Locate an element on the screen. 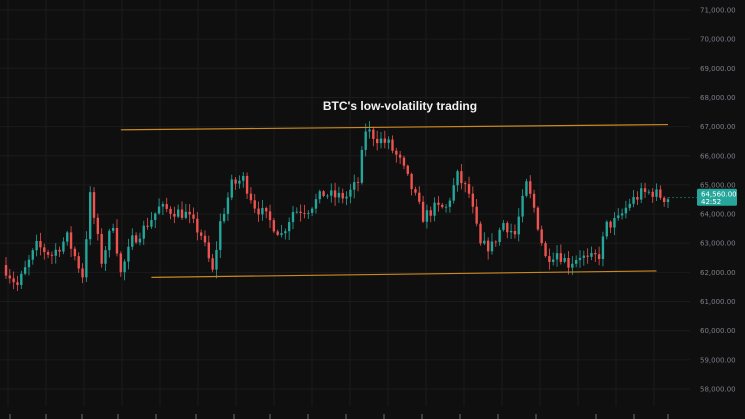  y-tick-label: 65,000.00 is located at coordinates (718, 185).